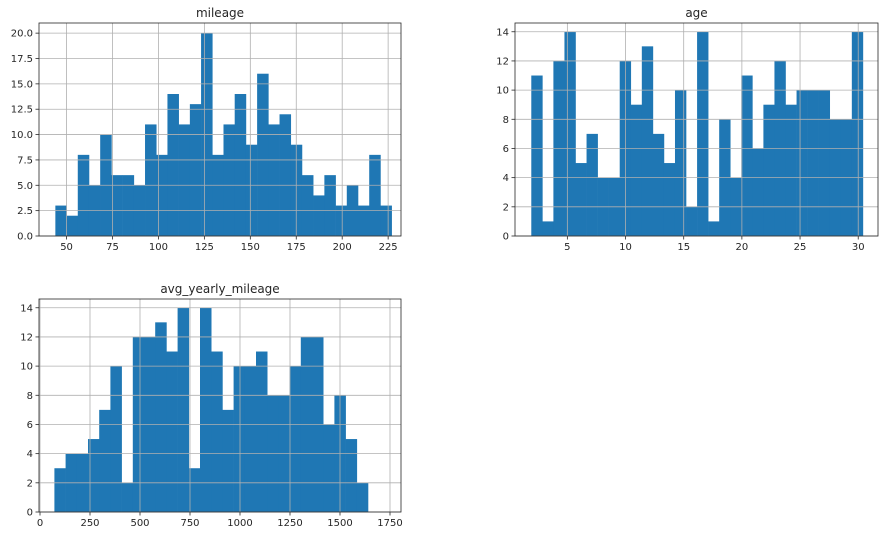 This screenshot has height=540, width=880. What do you see at coordinates (339, 523) in the screenshot?
I see `x-tick-label: 1500` at bounding box center [339, 523].